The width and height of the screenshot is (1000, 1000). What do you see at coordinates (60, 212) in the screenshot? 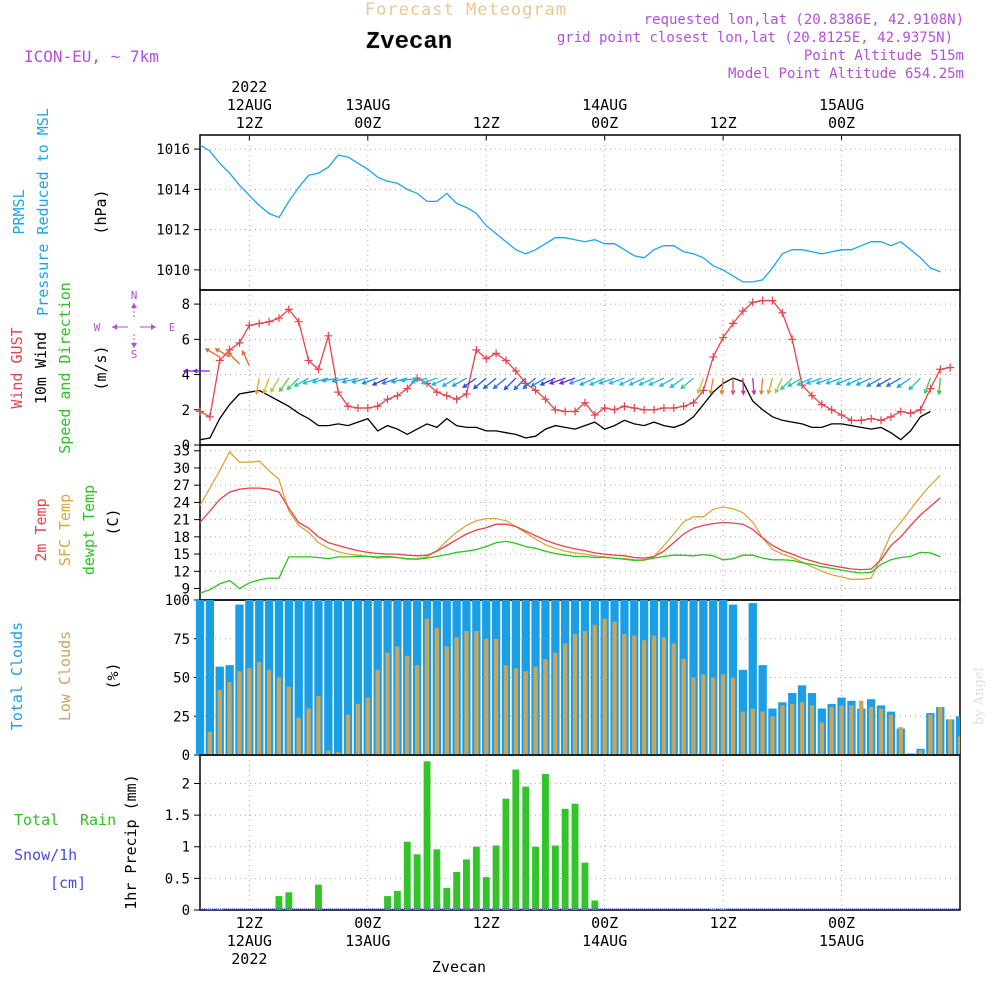
I see `pressure-panel: PRMSL Pressure Reduced to MSL (hPa)` at bounding box center [60, 212].